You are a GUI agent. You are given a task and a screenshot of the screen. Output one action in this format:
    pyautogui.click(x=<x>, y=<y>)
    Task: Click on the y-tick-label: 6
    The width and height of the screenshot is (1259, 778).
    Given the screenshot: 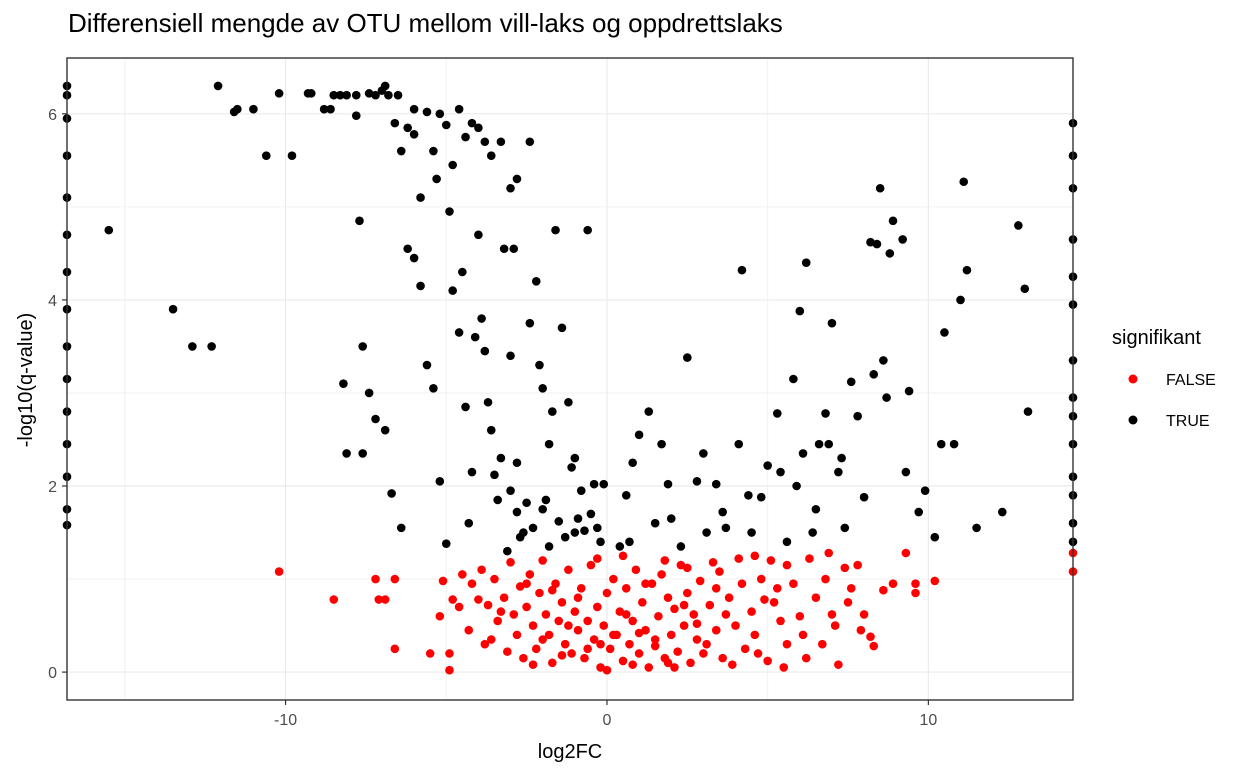 What is the action you would take?
    pyautogui.click(x=52, y=115)
    